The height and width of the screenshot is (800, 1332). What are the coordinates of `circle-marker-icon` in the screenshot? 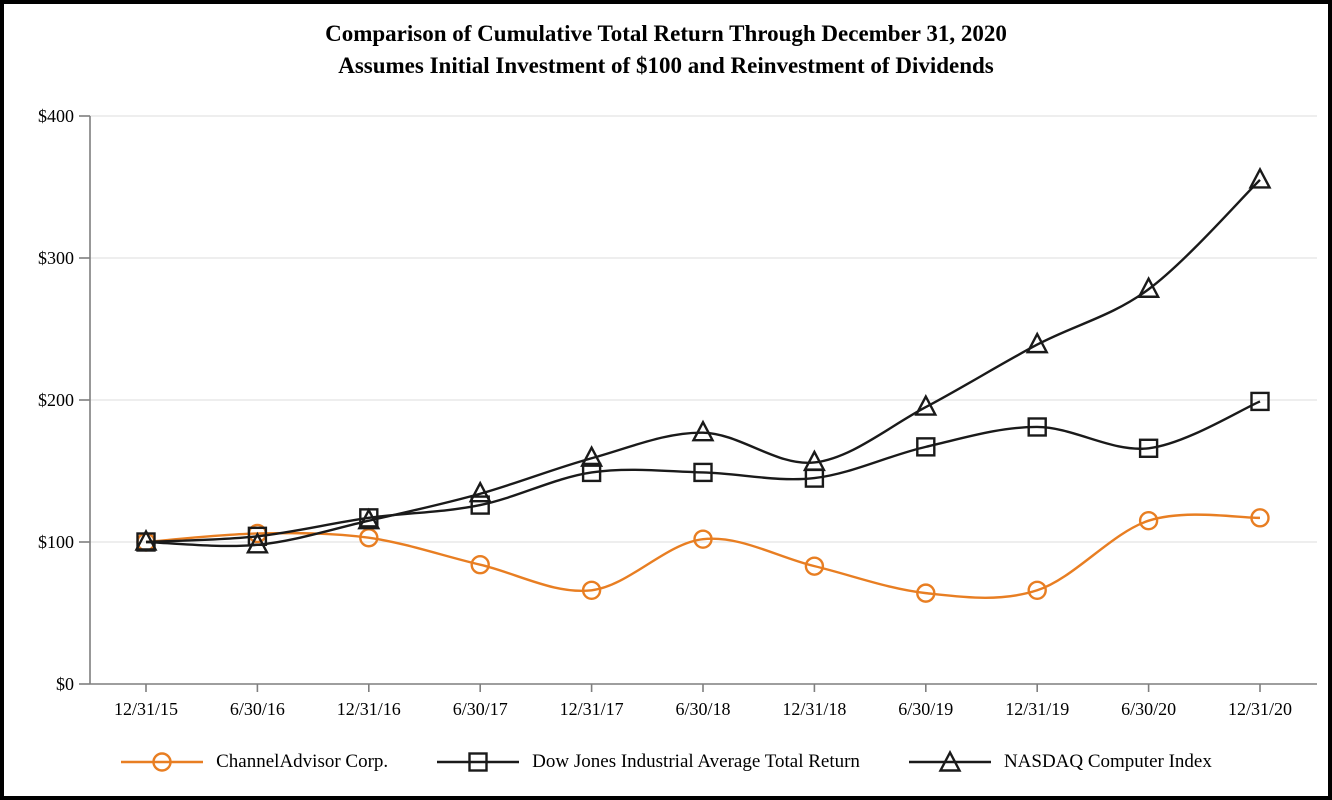 It's located at (162, 762).